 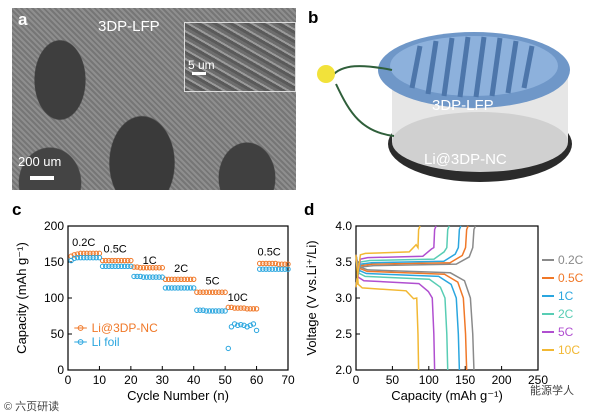 I want to click on y-tick-label: 2.5, so click(x=343, y=334).